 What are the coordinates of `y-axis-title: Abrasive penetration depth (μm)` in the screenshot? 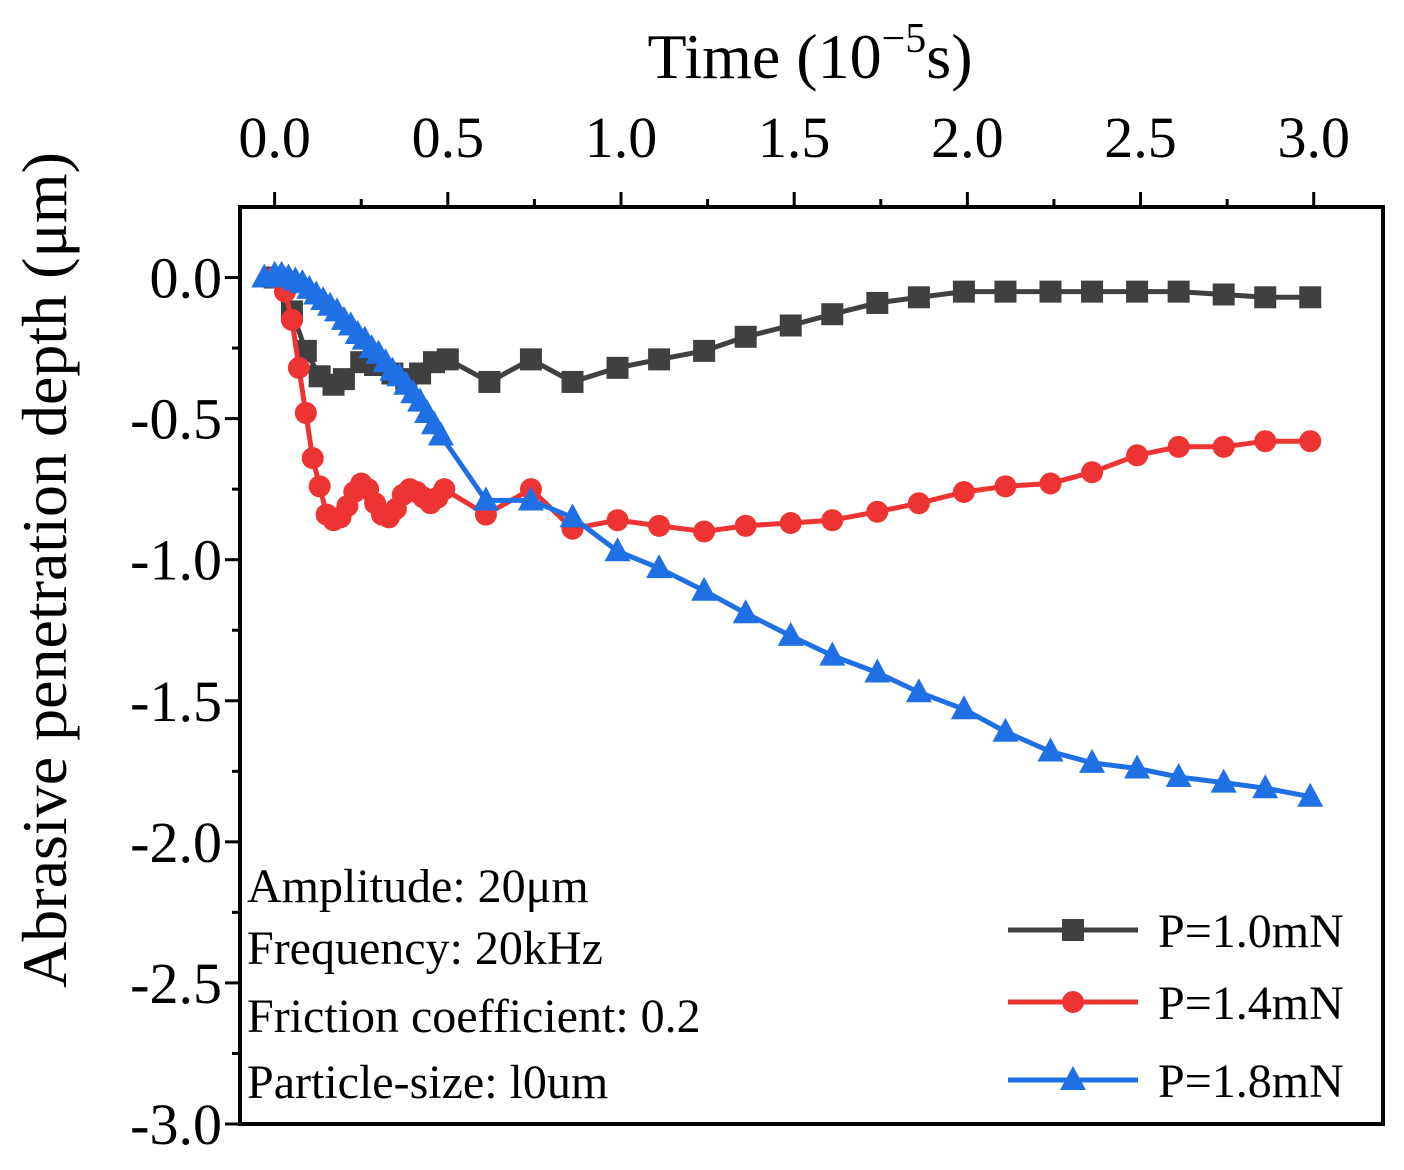 It's located at (44, 570).